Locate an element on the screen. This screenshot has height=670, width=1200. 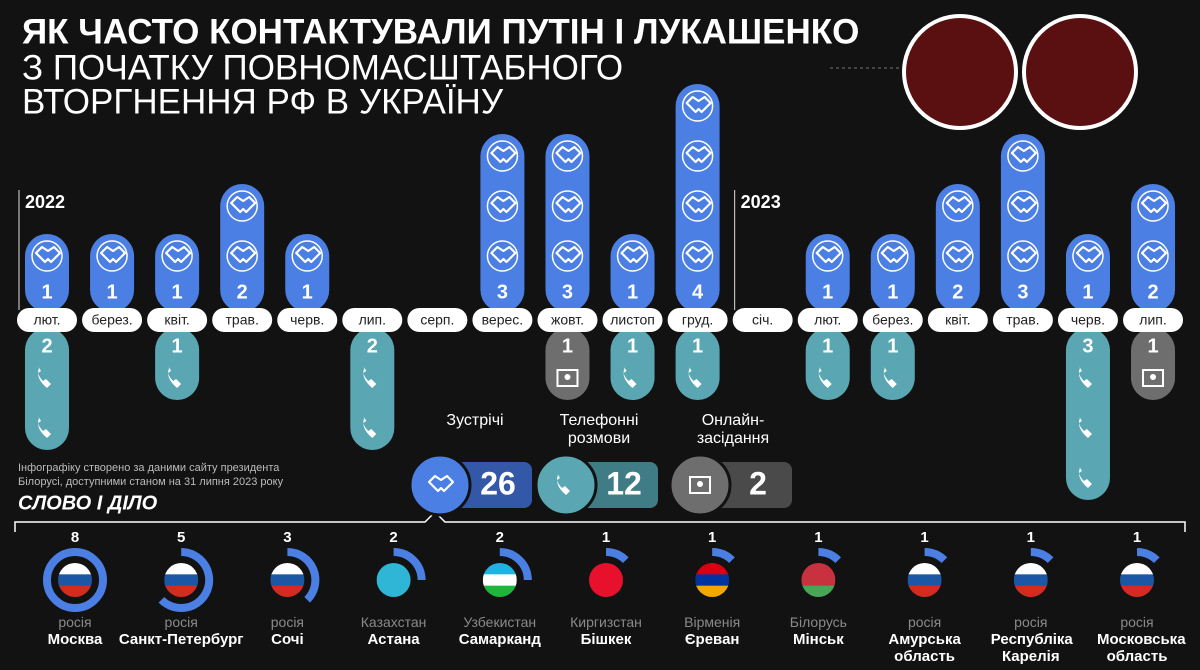
x-tick-label: берез. is located at coordinates (111, 320).